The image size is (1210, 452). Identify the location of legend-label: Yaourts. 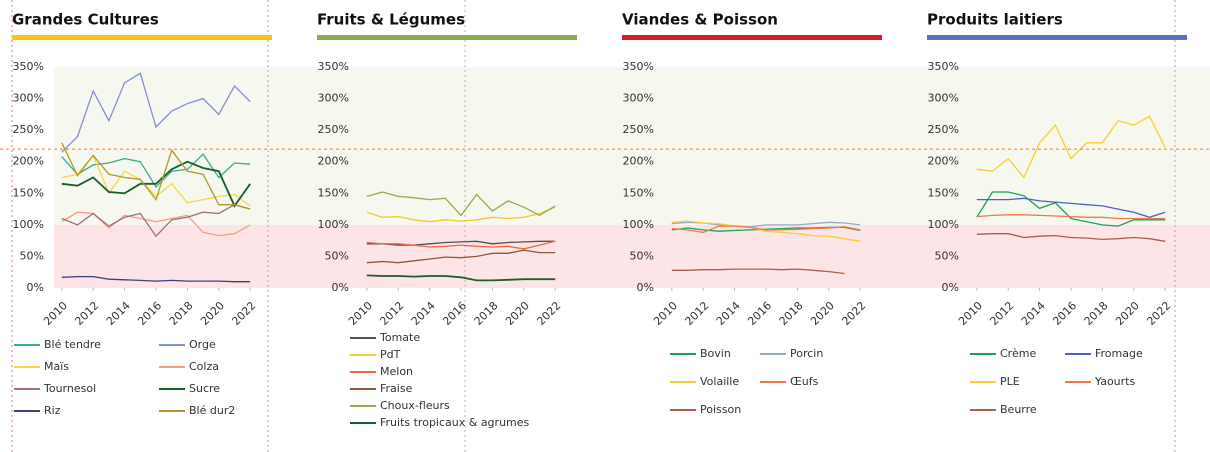
(1114, 381).